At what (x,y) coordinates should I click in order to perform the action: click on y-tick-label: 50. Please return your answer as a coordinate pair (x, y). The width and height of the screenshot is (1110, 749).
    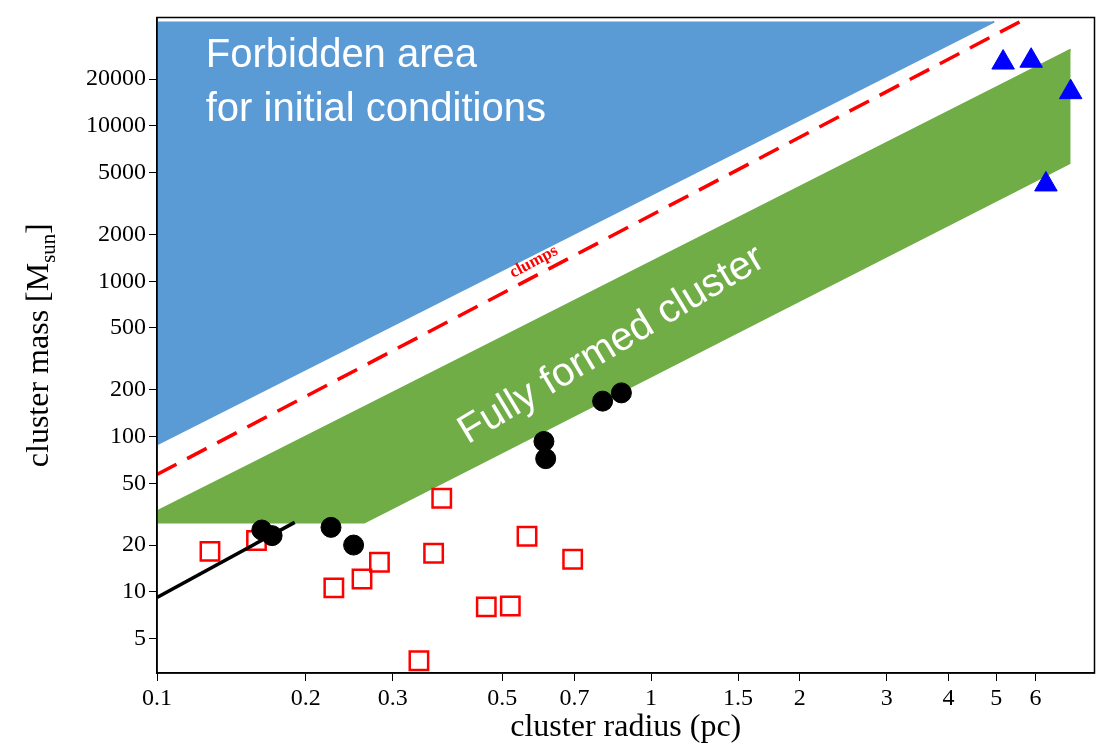
    Looking at the image, I should click on (134, 481).